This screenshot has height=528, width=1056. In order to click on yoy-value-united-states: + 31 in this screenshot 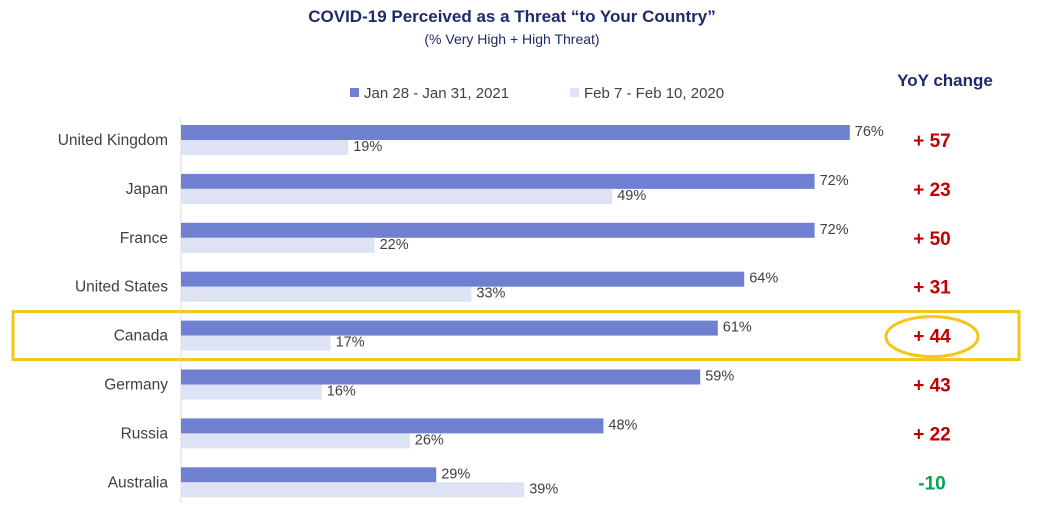, I will do `click(932, 288)`.